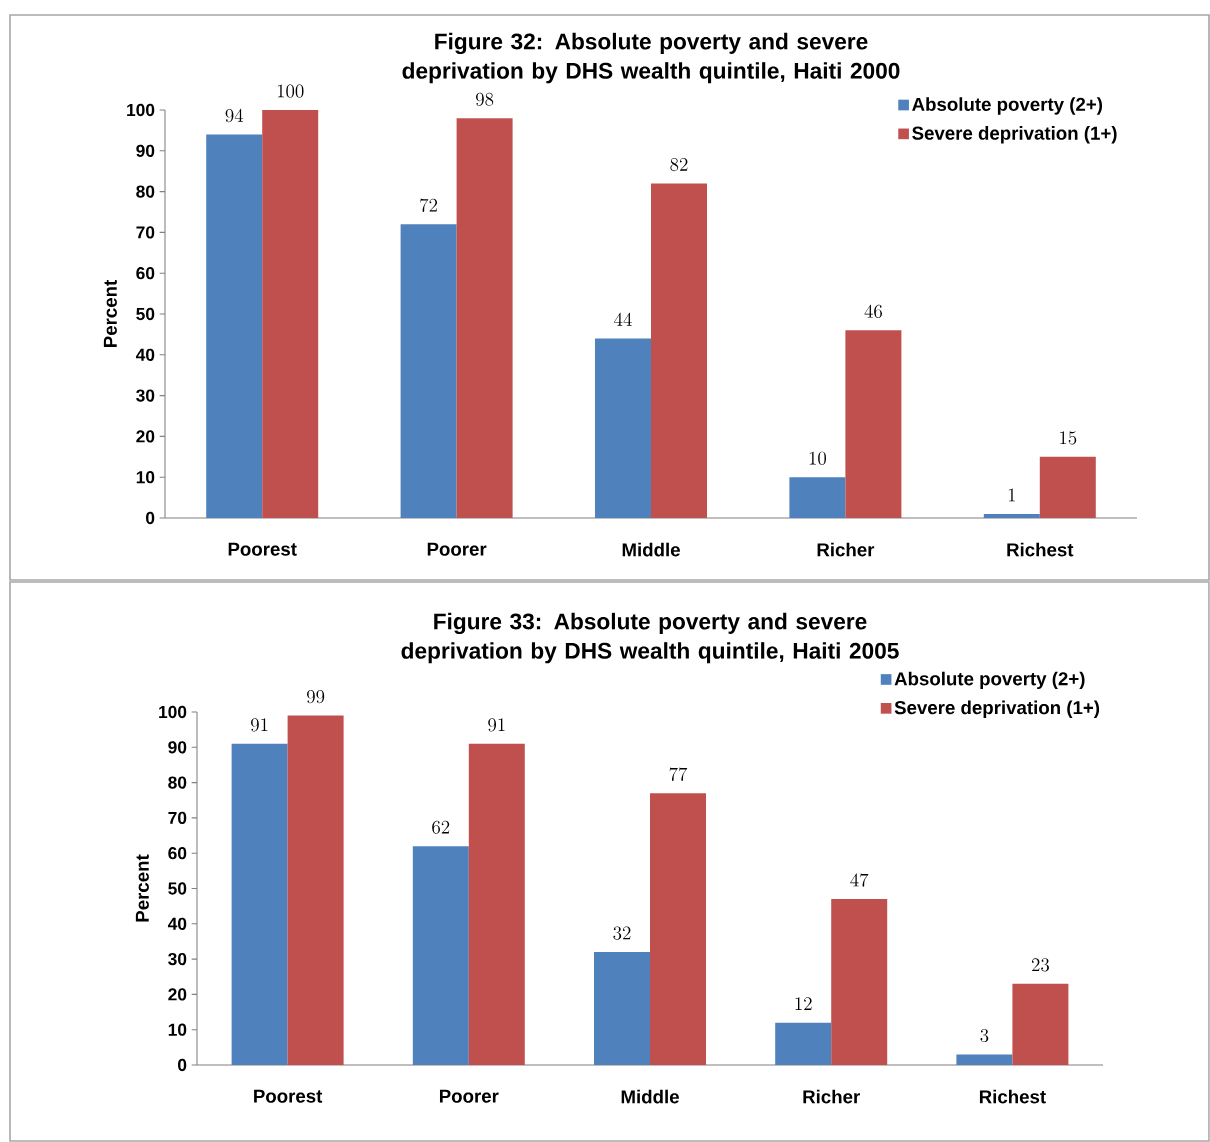 The image size is (1210, 1142). I want to click on data-label: 100, so click(290, 91).